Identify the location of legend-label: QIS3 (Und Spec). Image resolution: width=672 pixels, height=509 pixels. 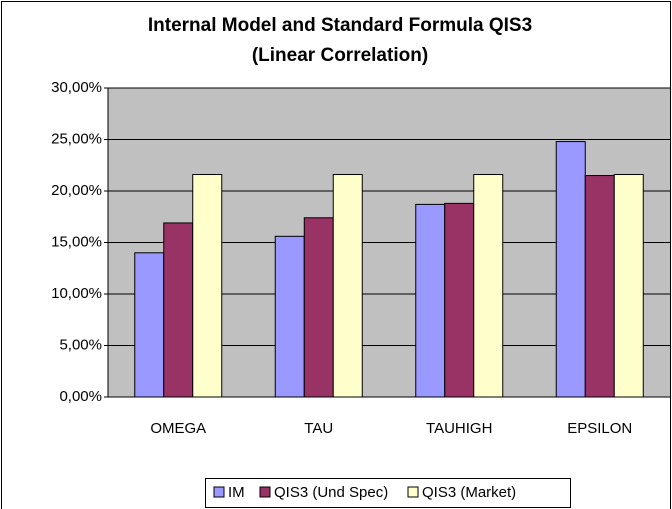
(331, 492).